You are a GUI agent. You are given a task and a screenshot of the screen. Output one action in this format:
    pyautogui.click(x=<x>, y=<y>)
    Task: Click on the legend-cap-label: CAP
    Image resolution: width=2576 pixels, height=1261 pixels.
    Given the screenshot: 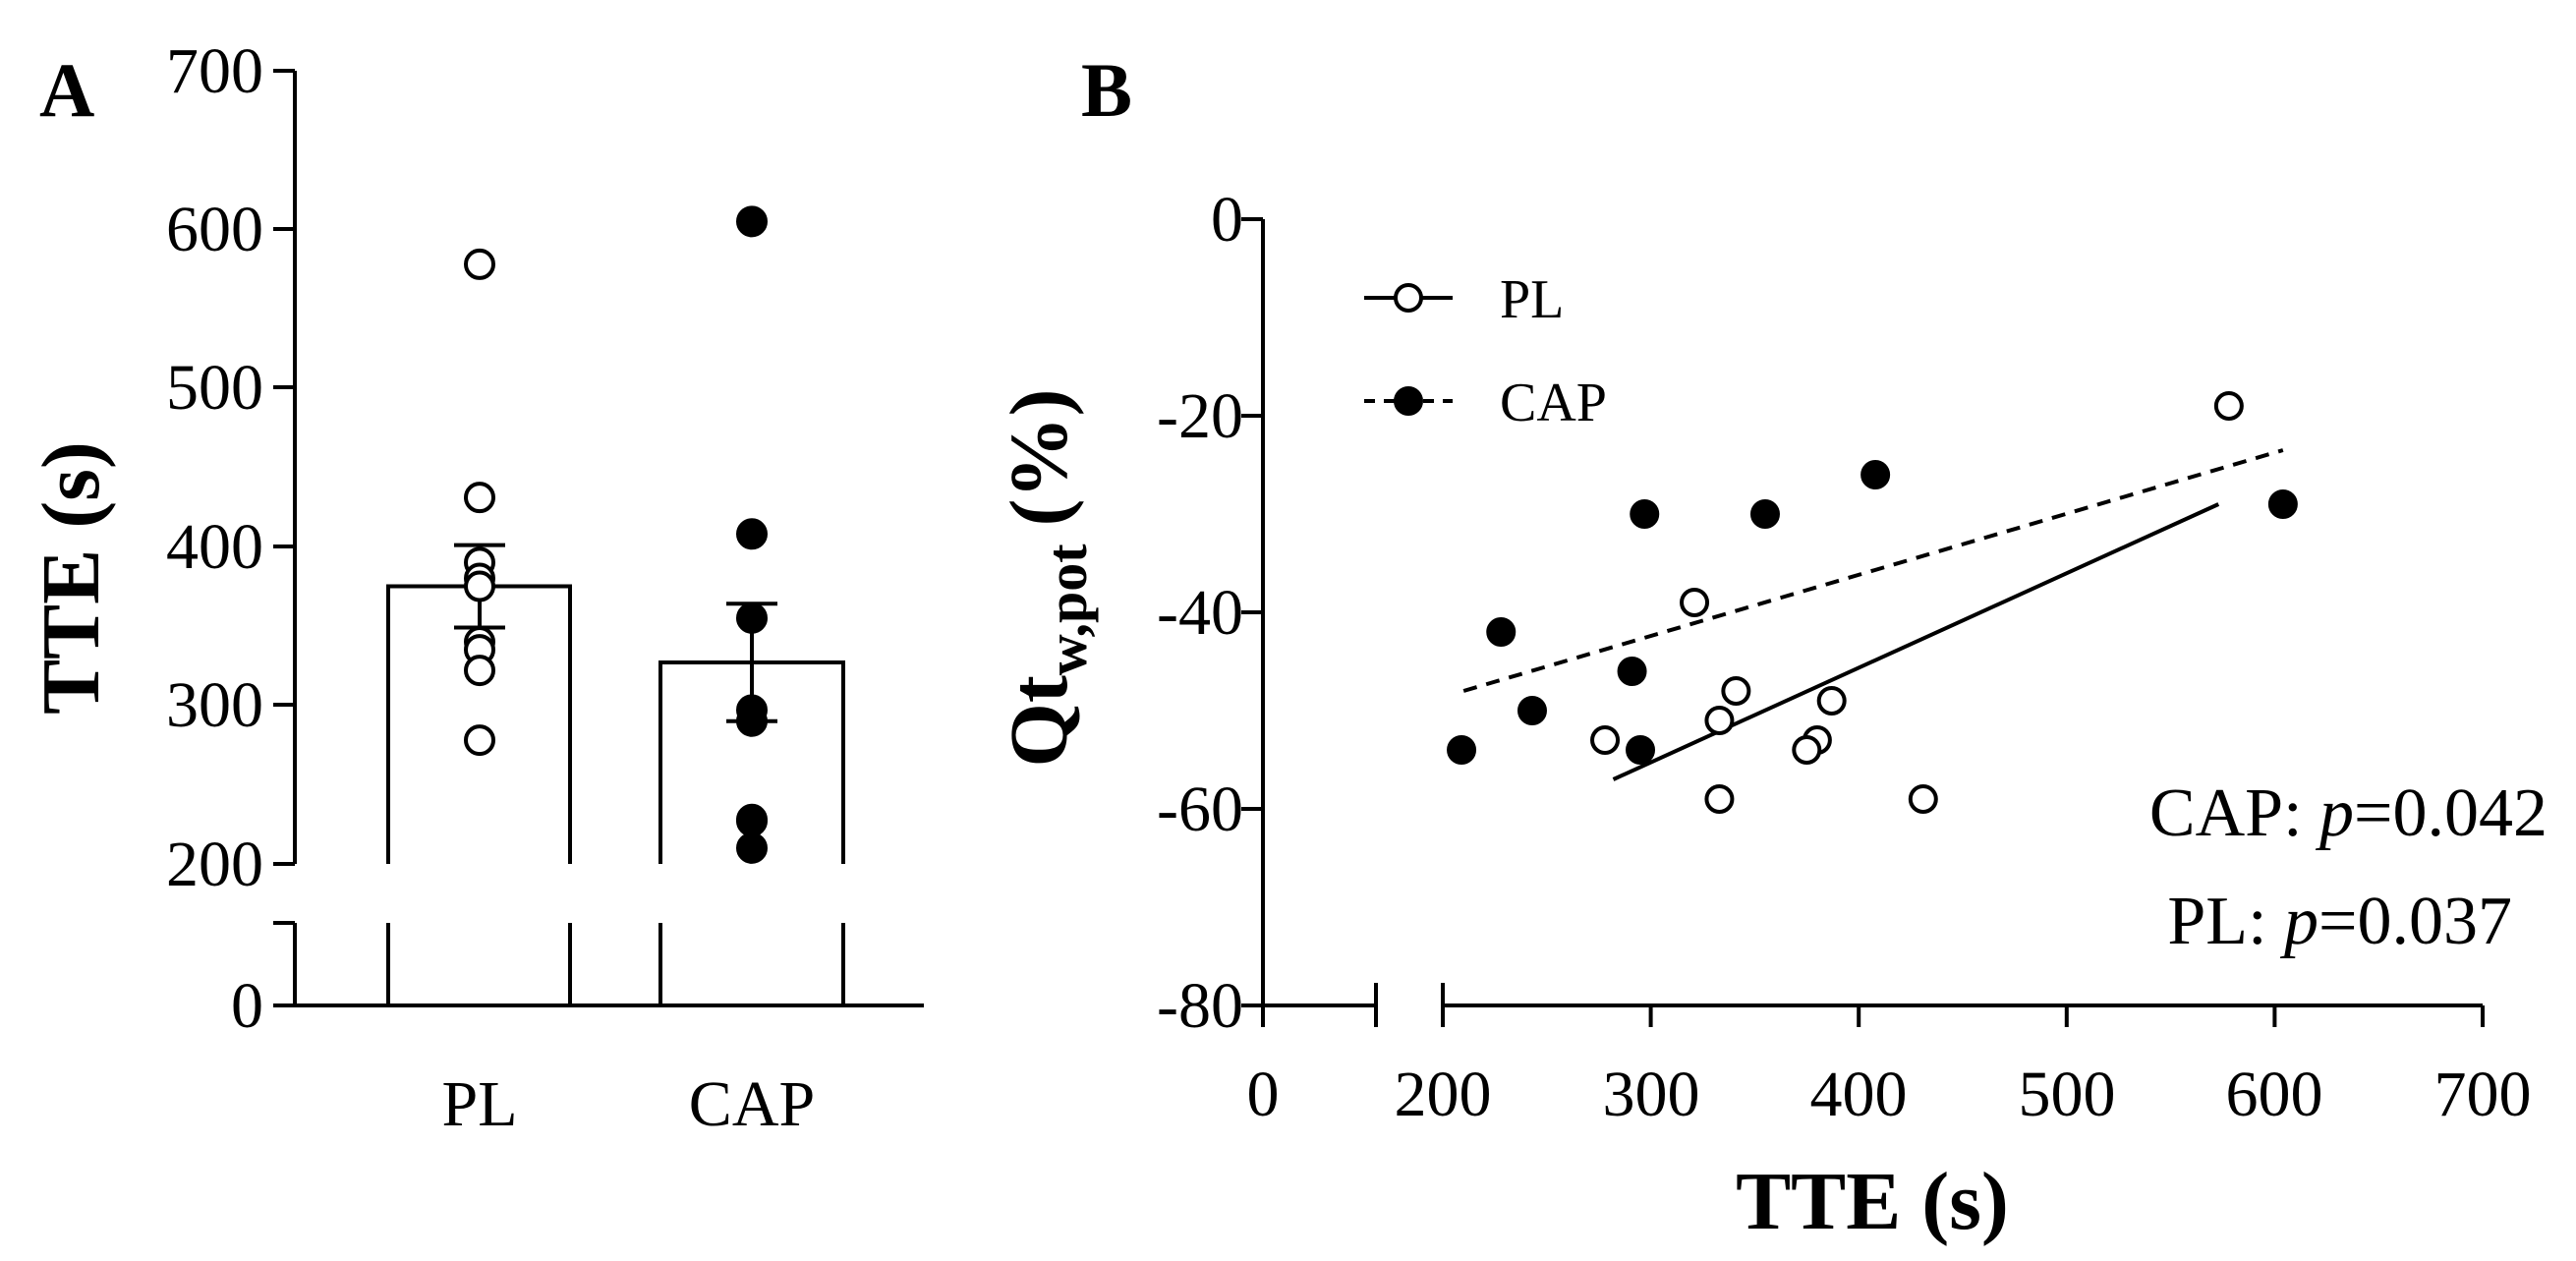 What is the action you would take?
    pyautogui.click(x=1554, y=403)
    